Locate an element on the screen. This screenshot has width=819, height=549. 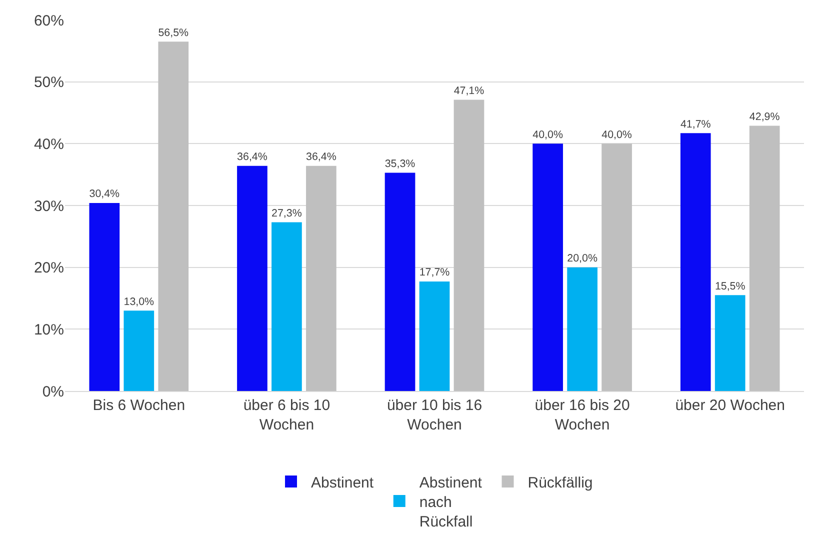
legend-label: Abstinent nach Rückfall is located at coordinates (451, 502).